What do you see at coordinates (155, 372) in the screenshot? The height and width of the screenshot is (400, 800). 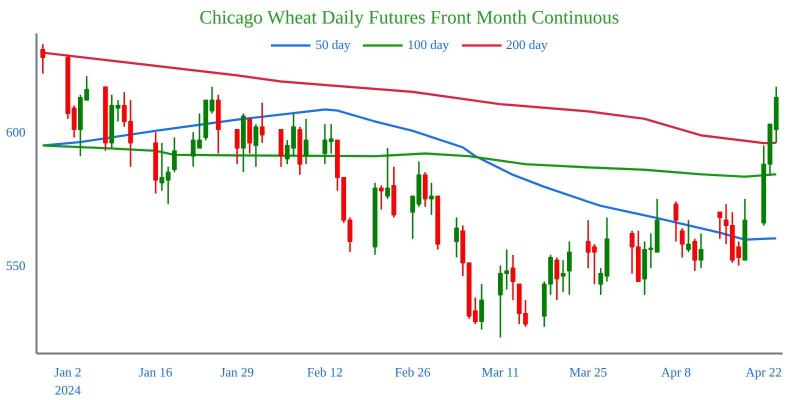 I see `x-tick-label: Jan 16` at bounding box center [155, 372].